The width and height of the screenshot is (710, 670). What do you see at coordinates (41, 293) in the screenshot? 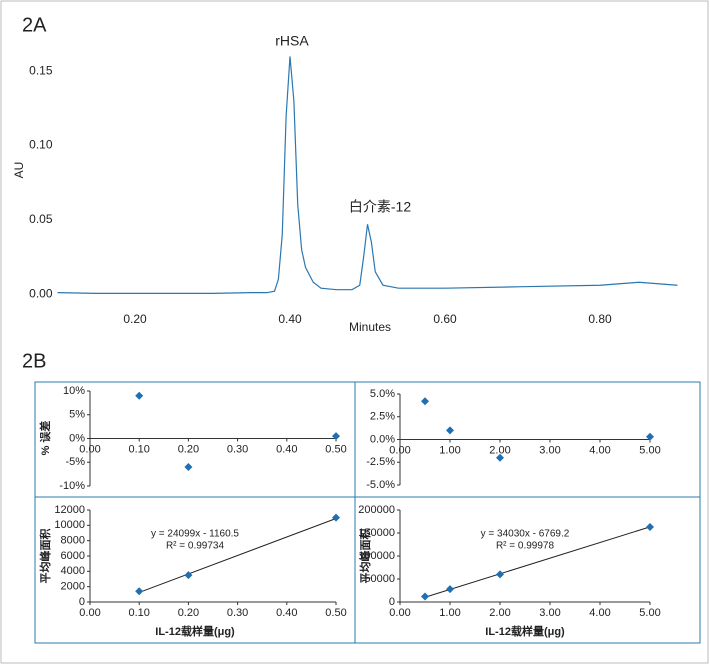
I see `y-tick-label: 0.00` at bounding box center [41, 293].